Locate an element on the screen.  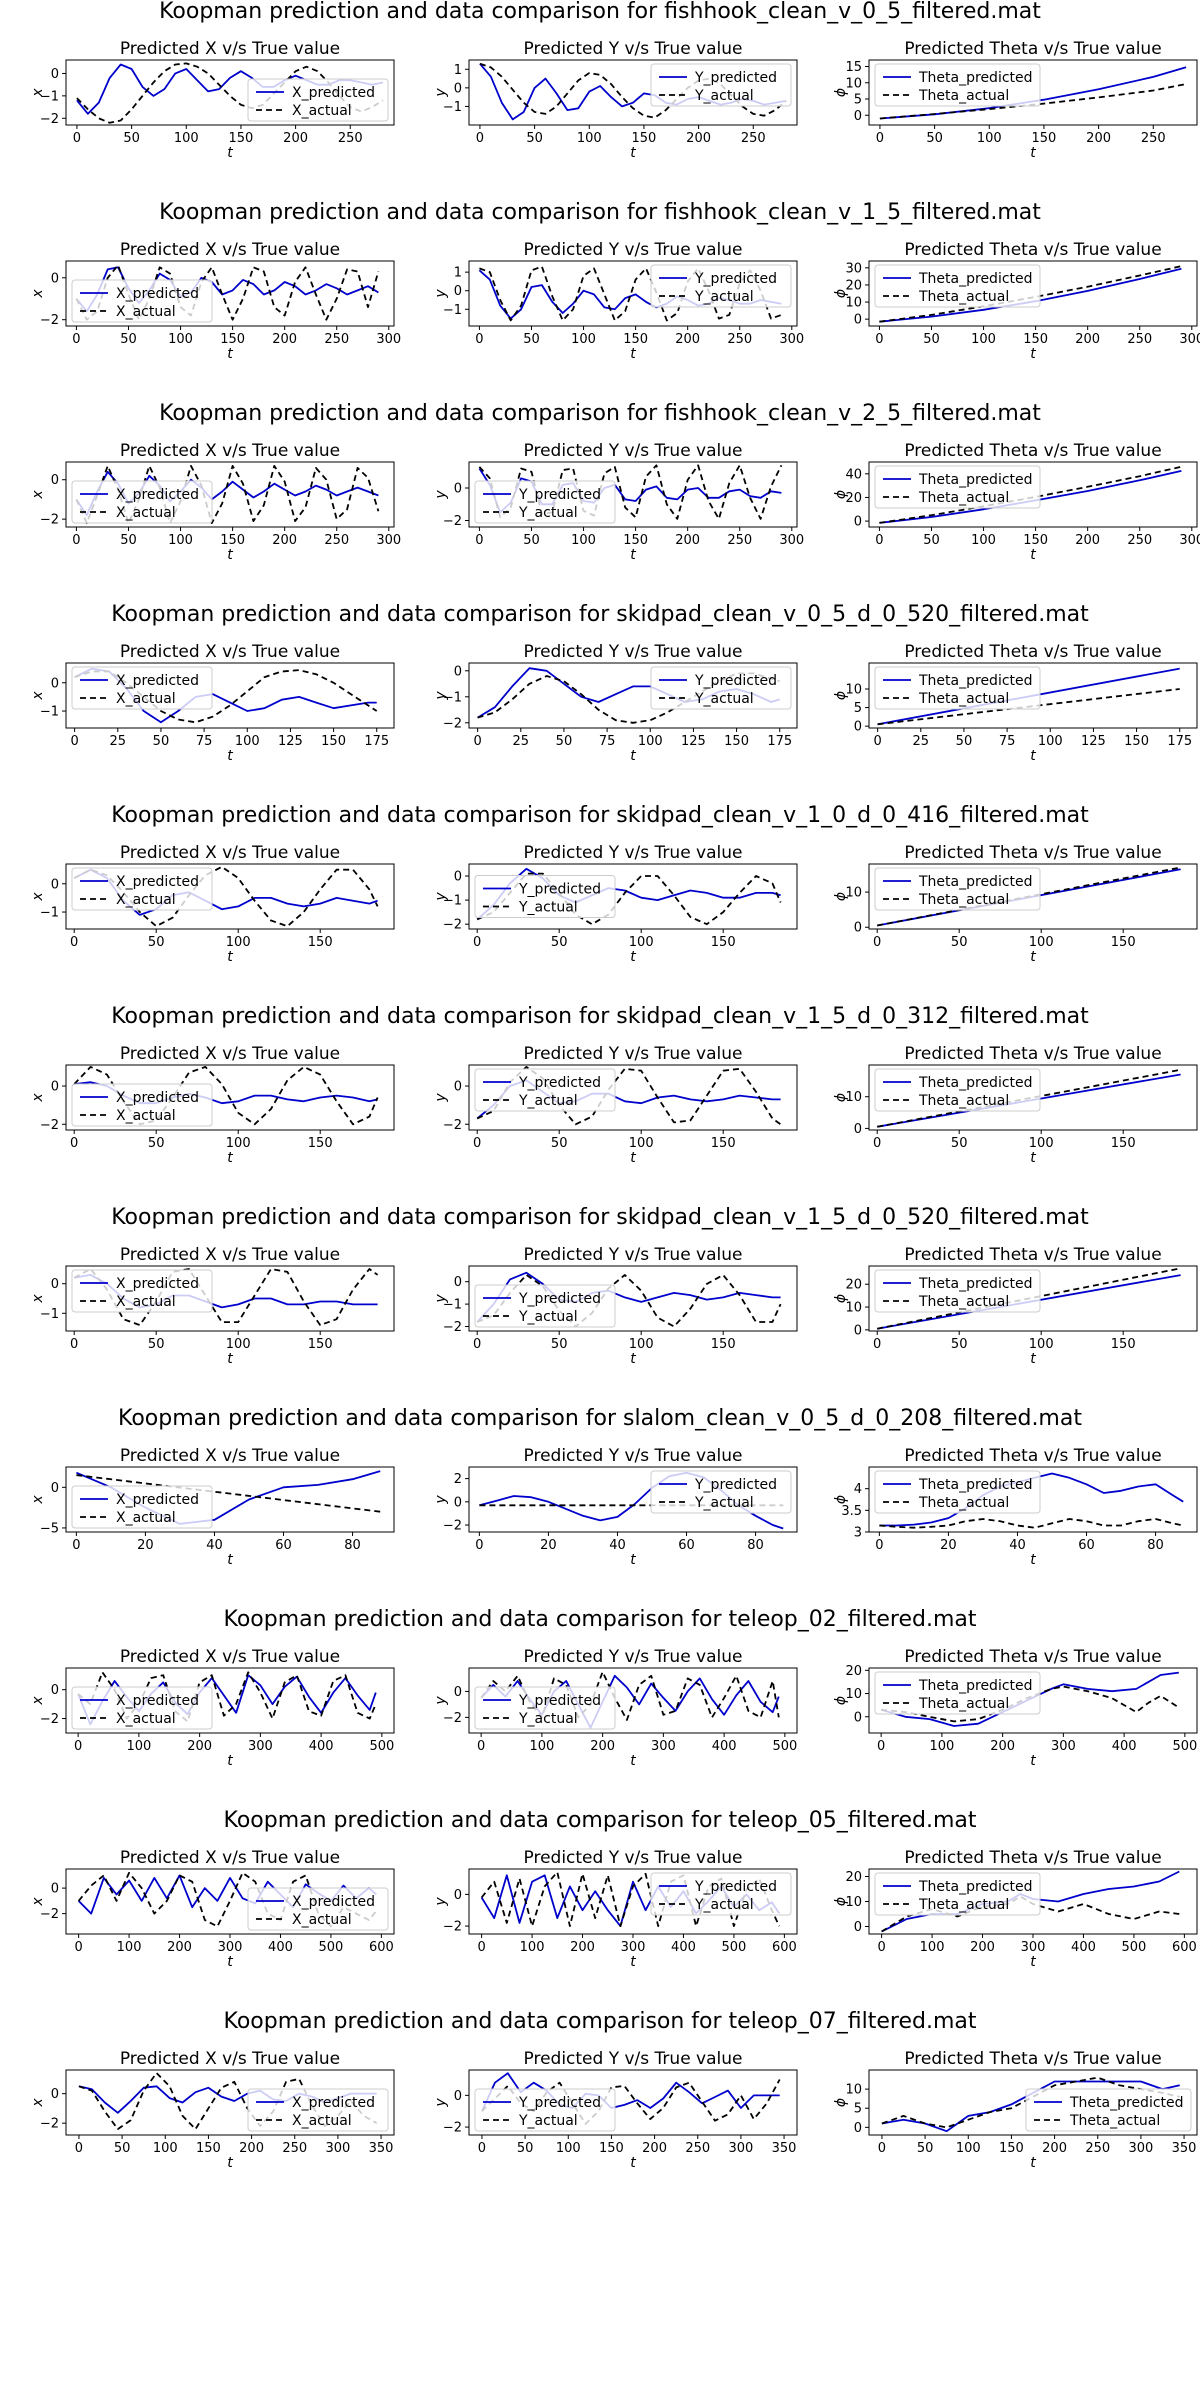
legend: X_predicted X_actual is located at coordinates (142, 1507).